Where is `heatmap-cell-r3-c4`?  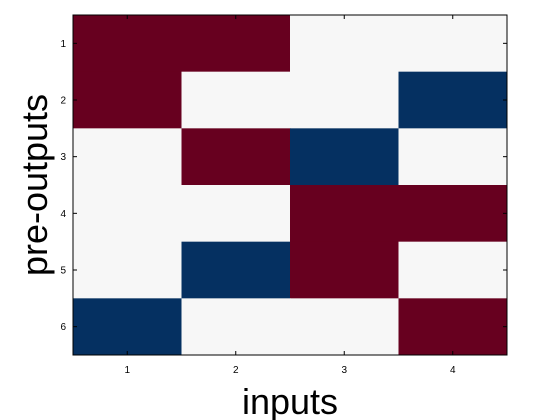
heatmap-cell-r3-c4 is located at coordinates (453, 157).